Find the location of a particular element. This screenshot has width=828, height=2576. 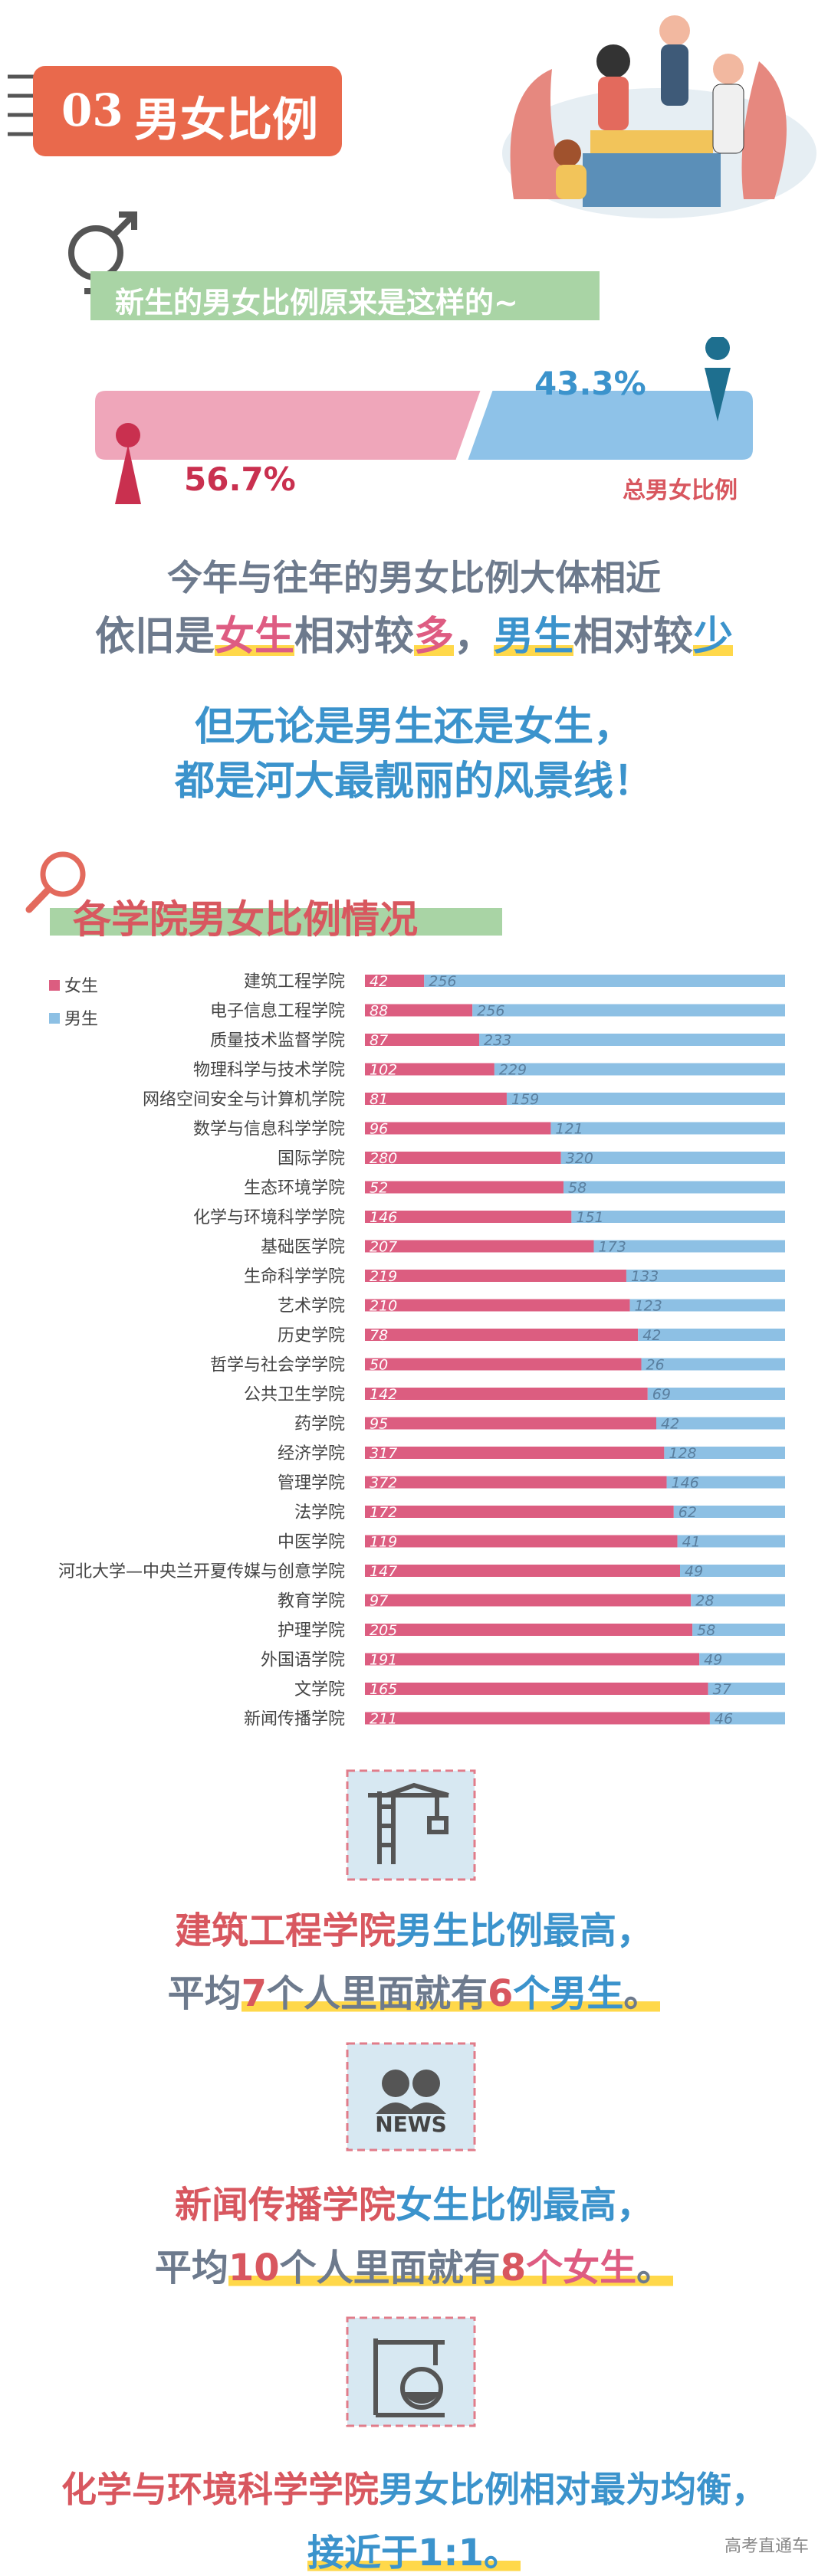

value-label: 37 is located at coordinates (722, 1690).